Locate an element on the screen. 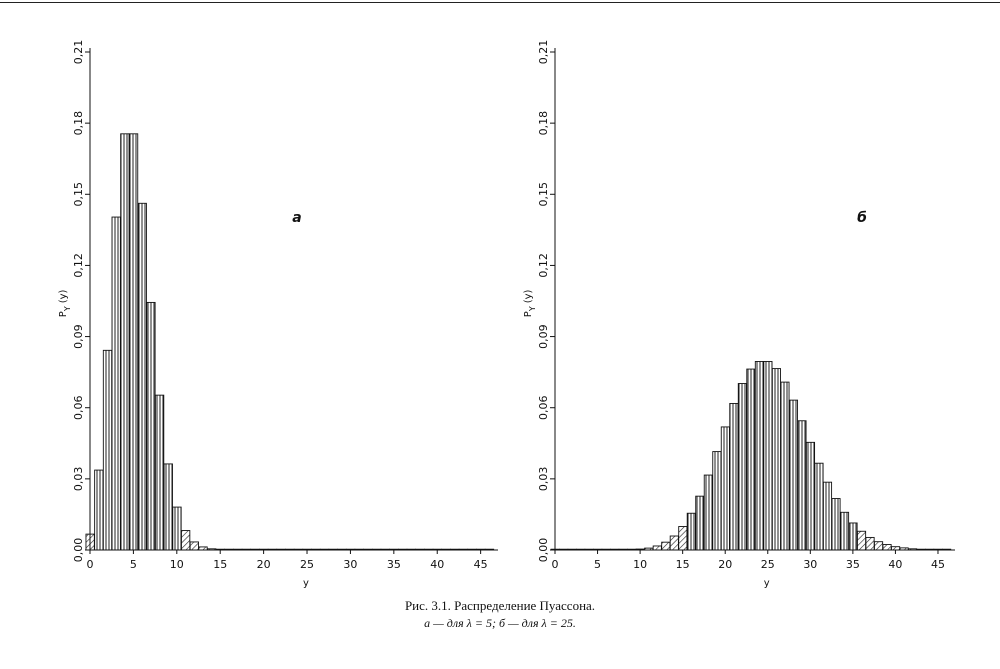 This screenshot has width=1000, height=669. y-axis-label-b: PY(y) is located at coordinates (530, 303).